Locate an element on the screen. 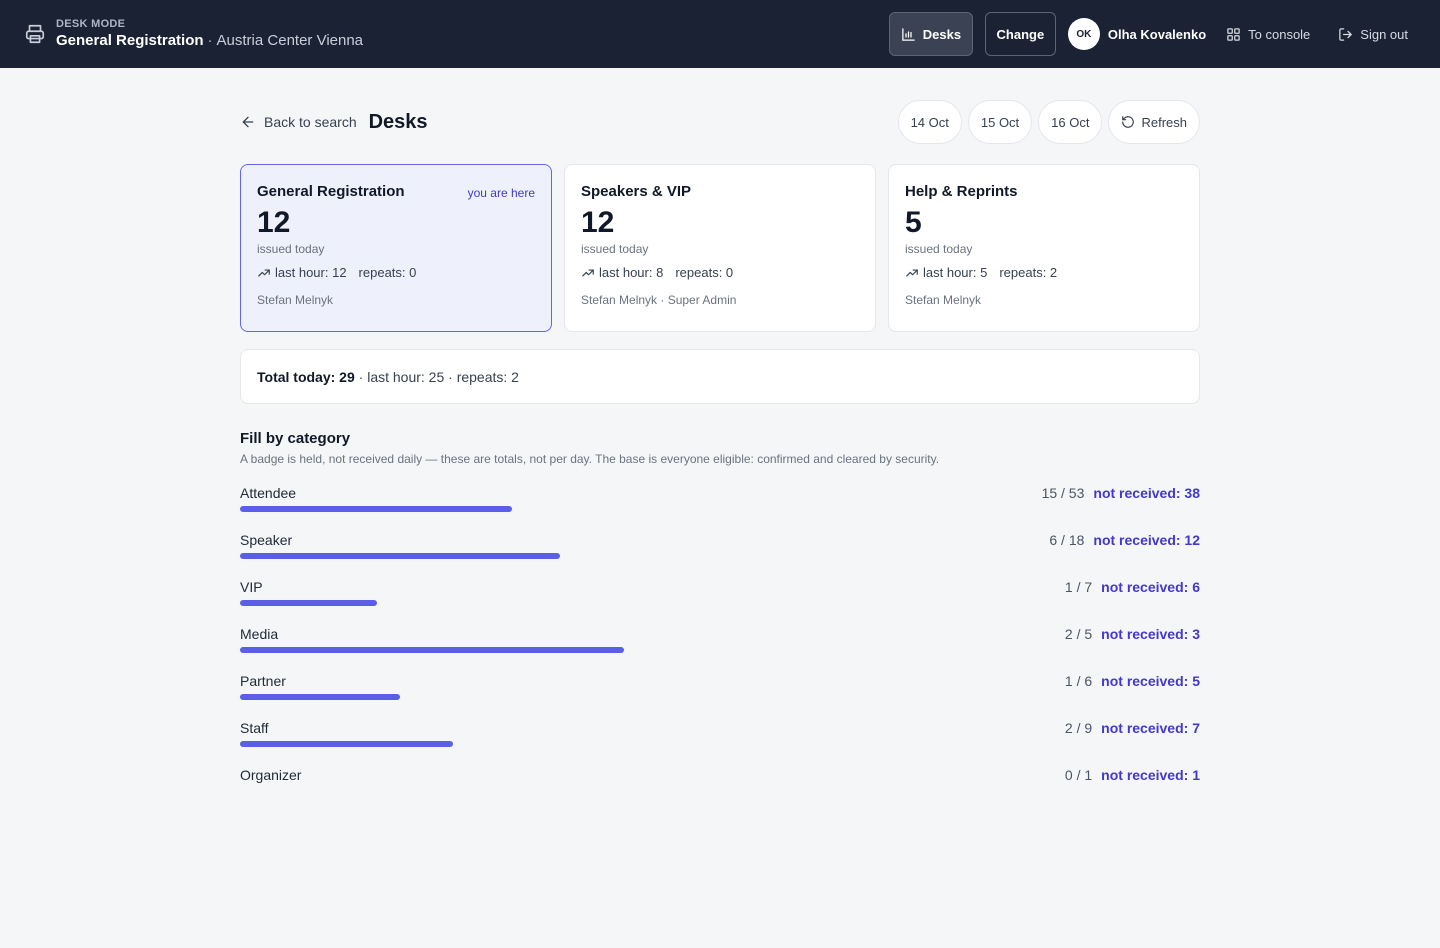  category-name: Speaker is located at coordinates (266, 540).